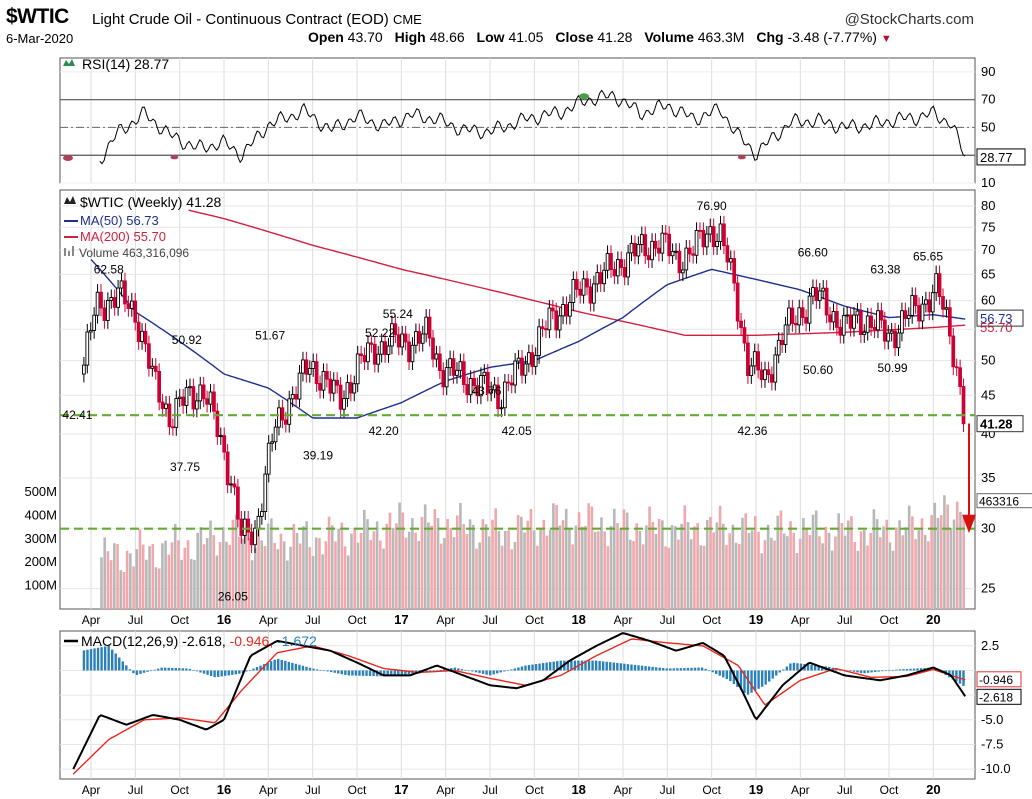  Describe the element at coordinates (574, 37) in the screenshot. I see `close-label: Close` at that location.